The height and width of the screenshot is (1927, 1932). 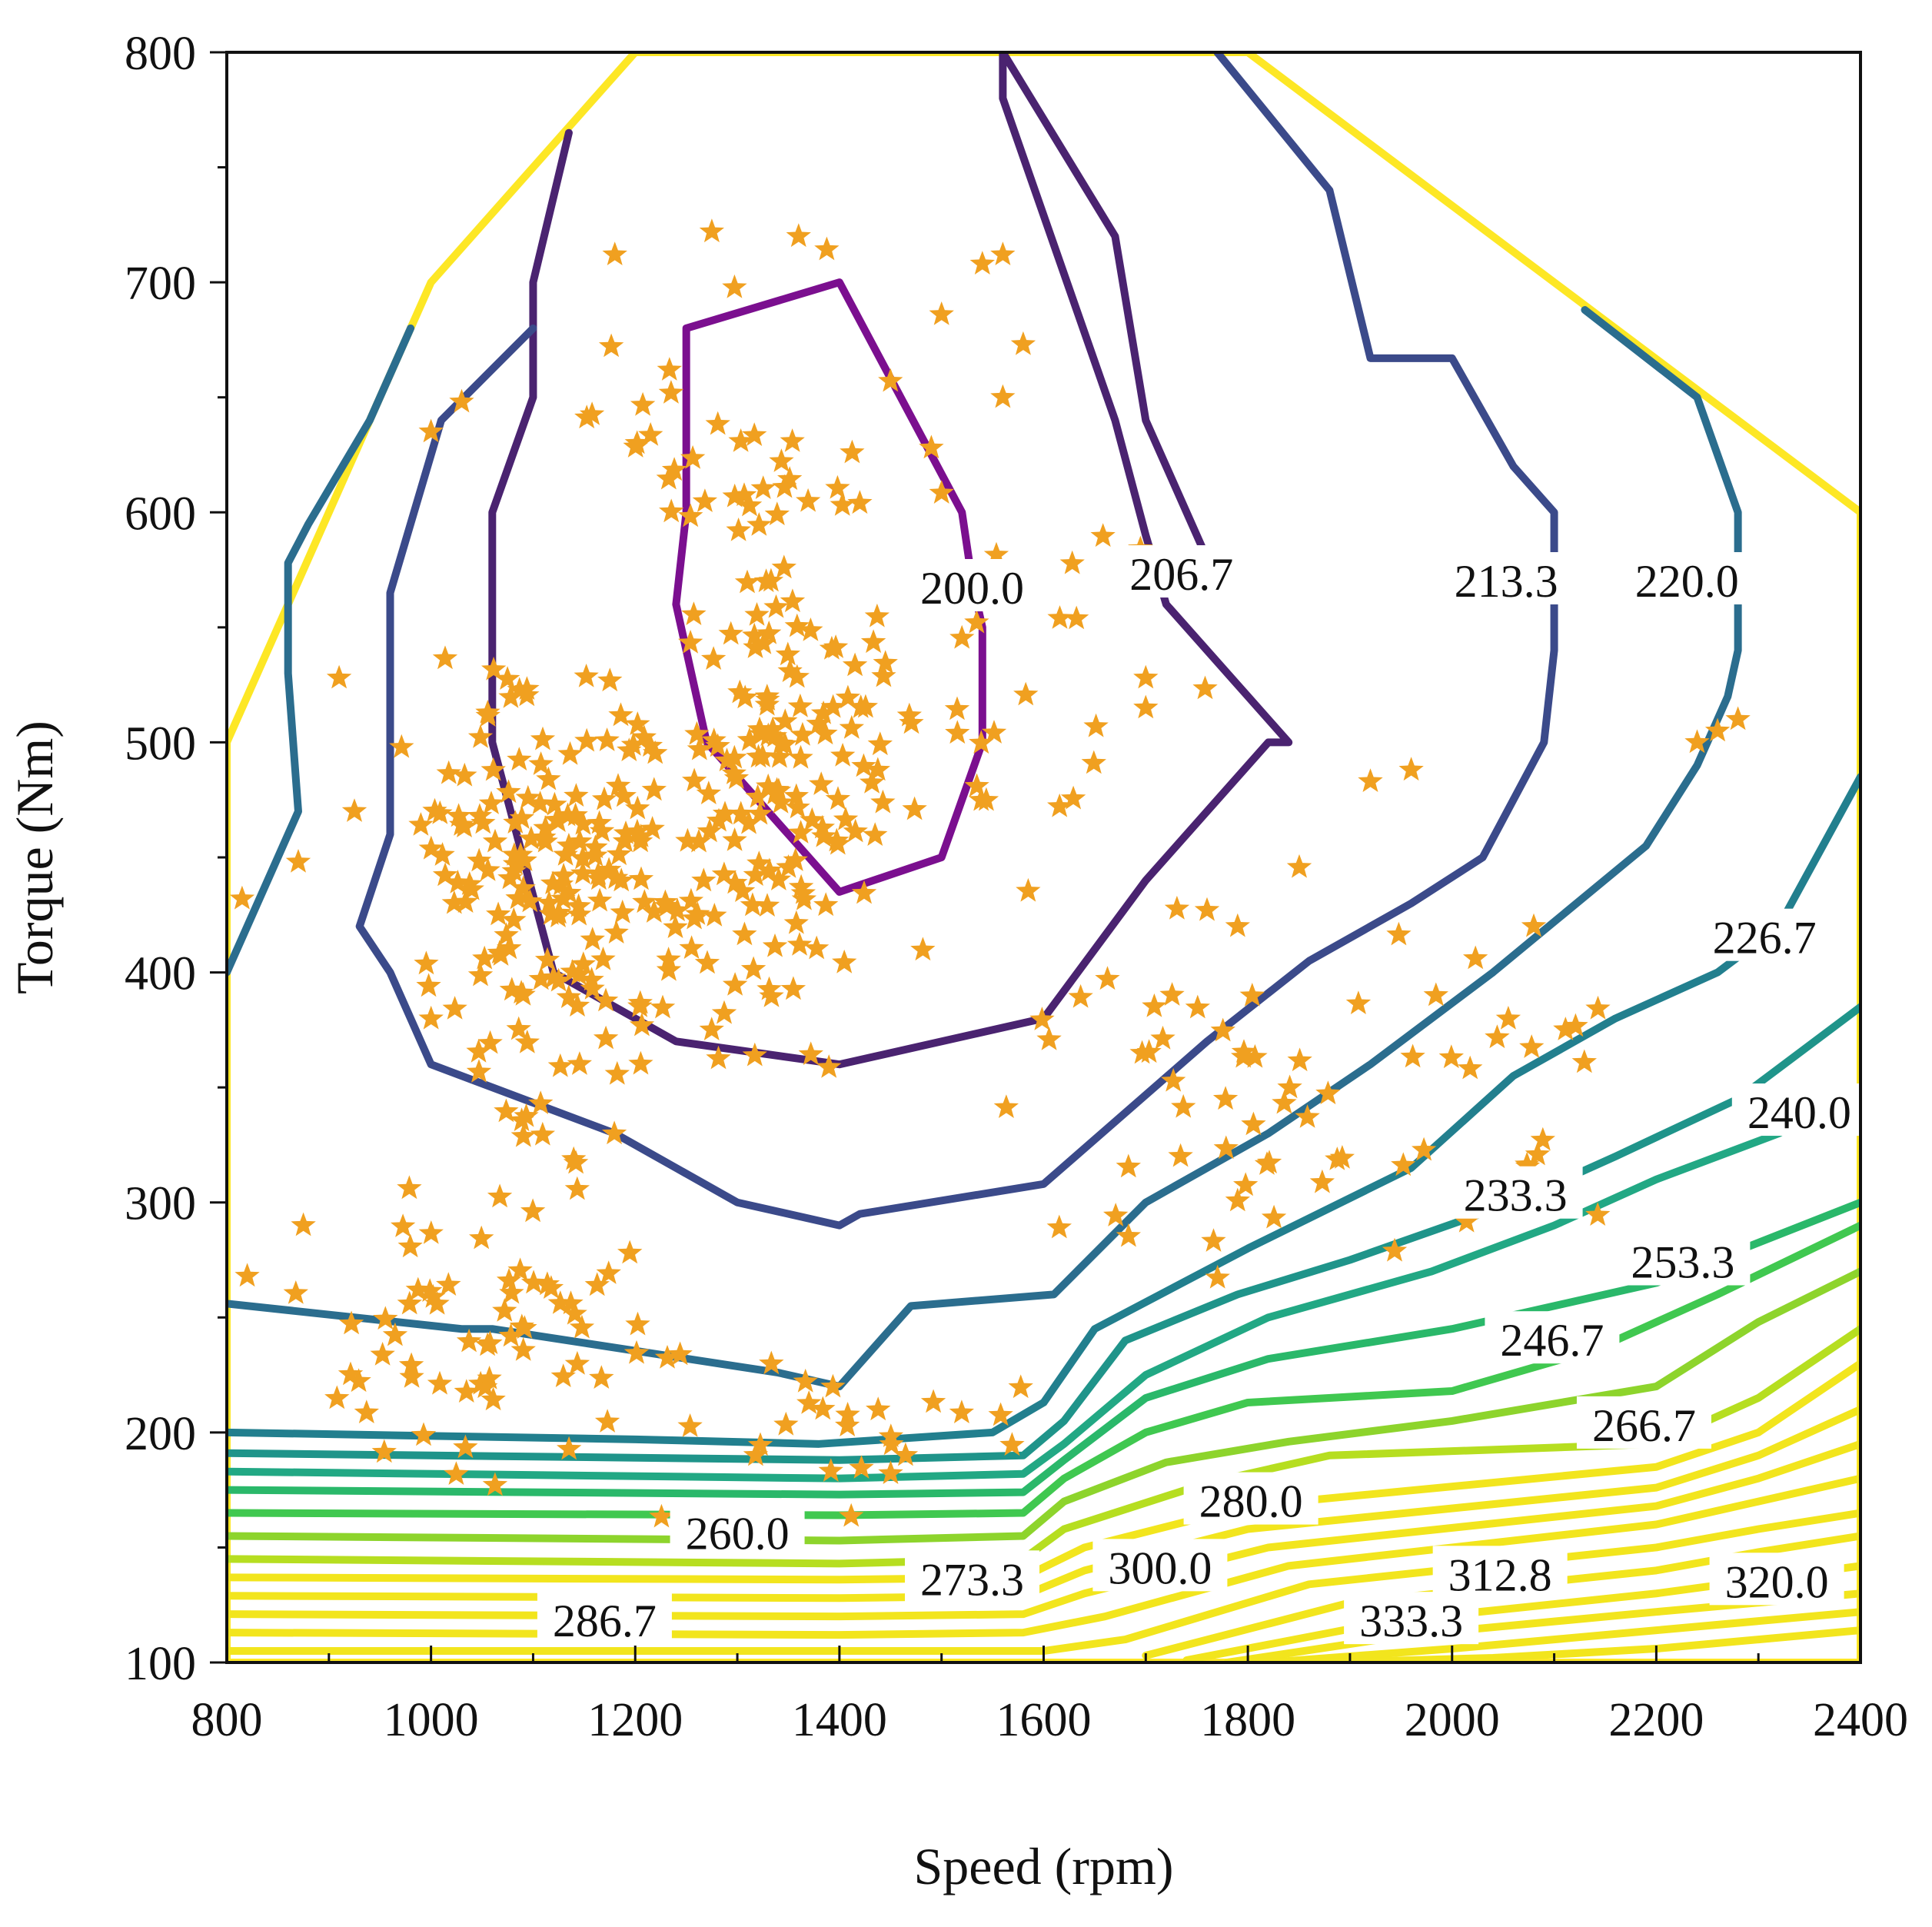 What do you see at coordinates (1687, 581) in the screenshot?
I see `contour-label: 220.0` at bounding box center [1687, 581].